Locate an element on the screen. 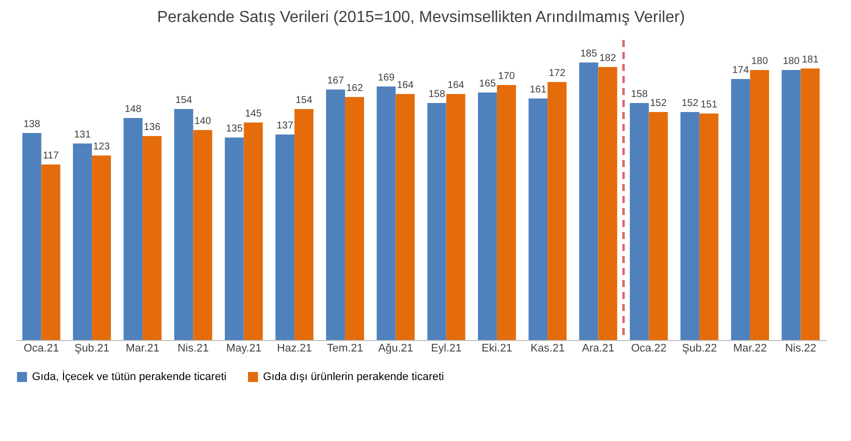 The image size is (851, 441). data-label: 135 is located at coordinates (235, 129).